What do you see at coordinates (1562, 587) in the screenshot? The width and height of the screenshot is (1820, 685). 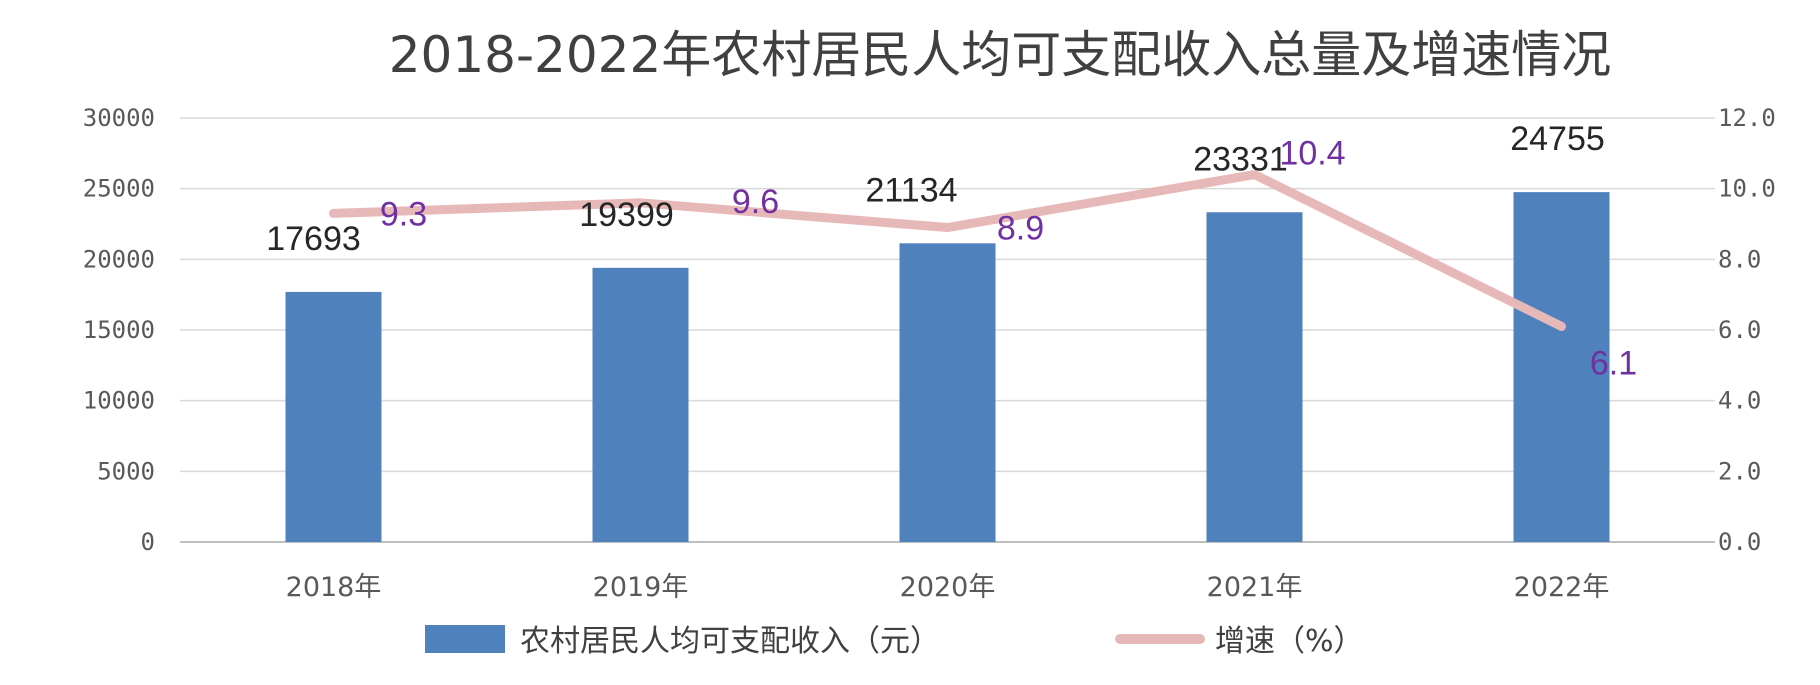 I see `x-tick-label: 2022年` at bounding box center [1562, 587].